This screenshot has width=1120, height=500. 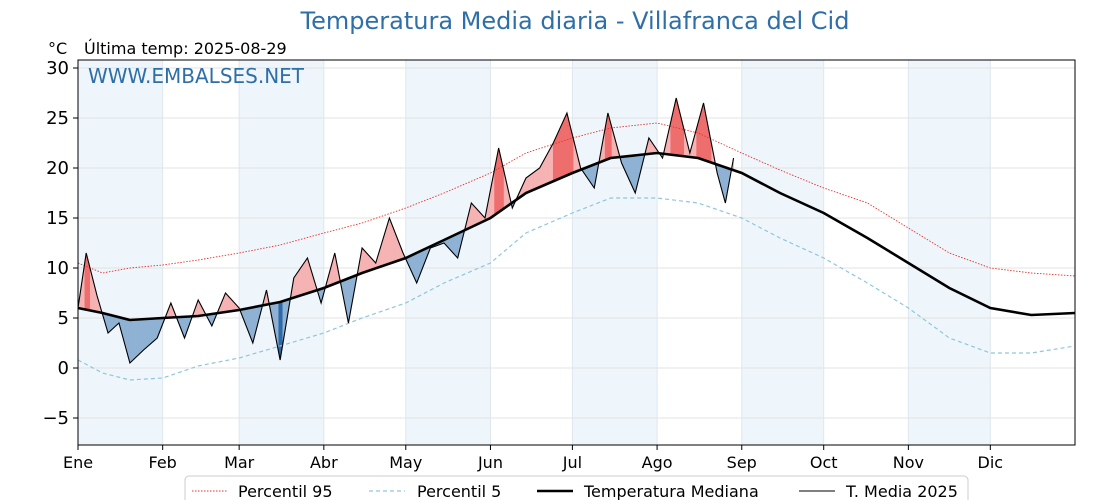 I want to click on legend-box, so click(x=576, y=487).